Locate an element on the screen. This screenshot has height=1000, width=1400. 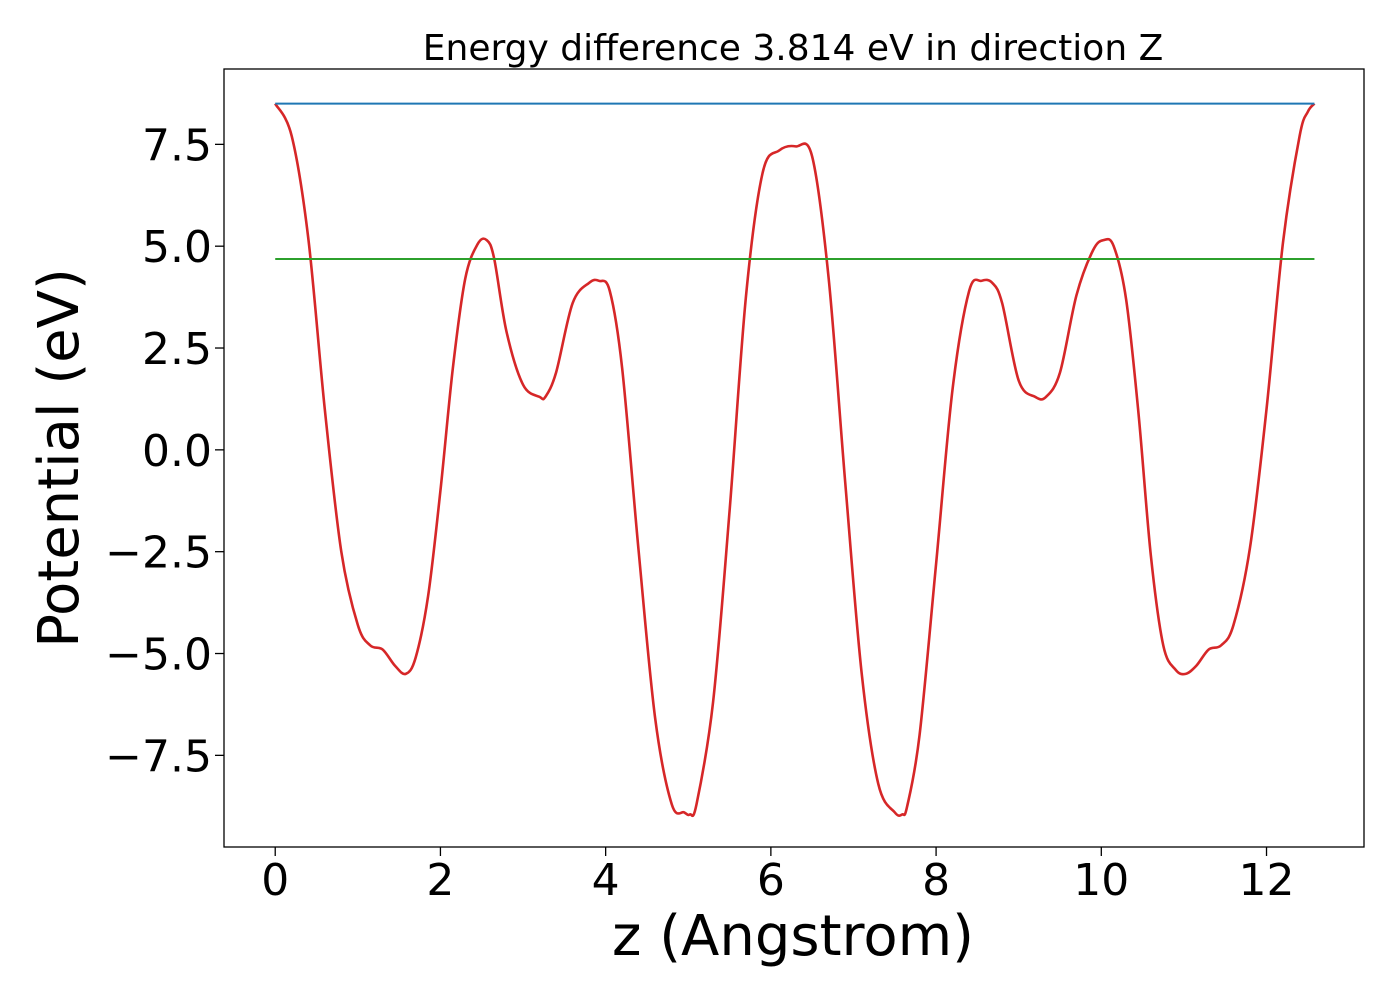
x-tick-label: 12 is located at coordinates (1267, 880).